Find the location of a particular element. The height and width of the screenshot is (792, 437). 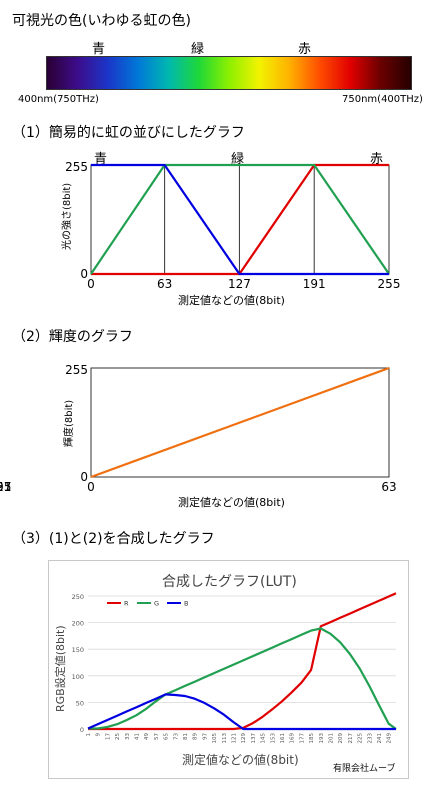

chart1-y-tick-label: 0 is located at coordinates (84, 274).